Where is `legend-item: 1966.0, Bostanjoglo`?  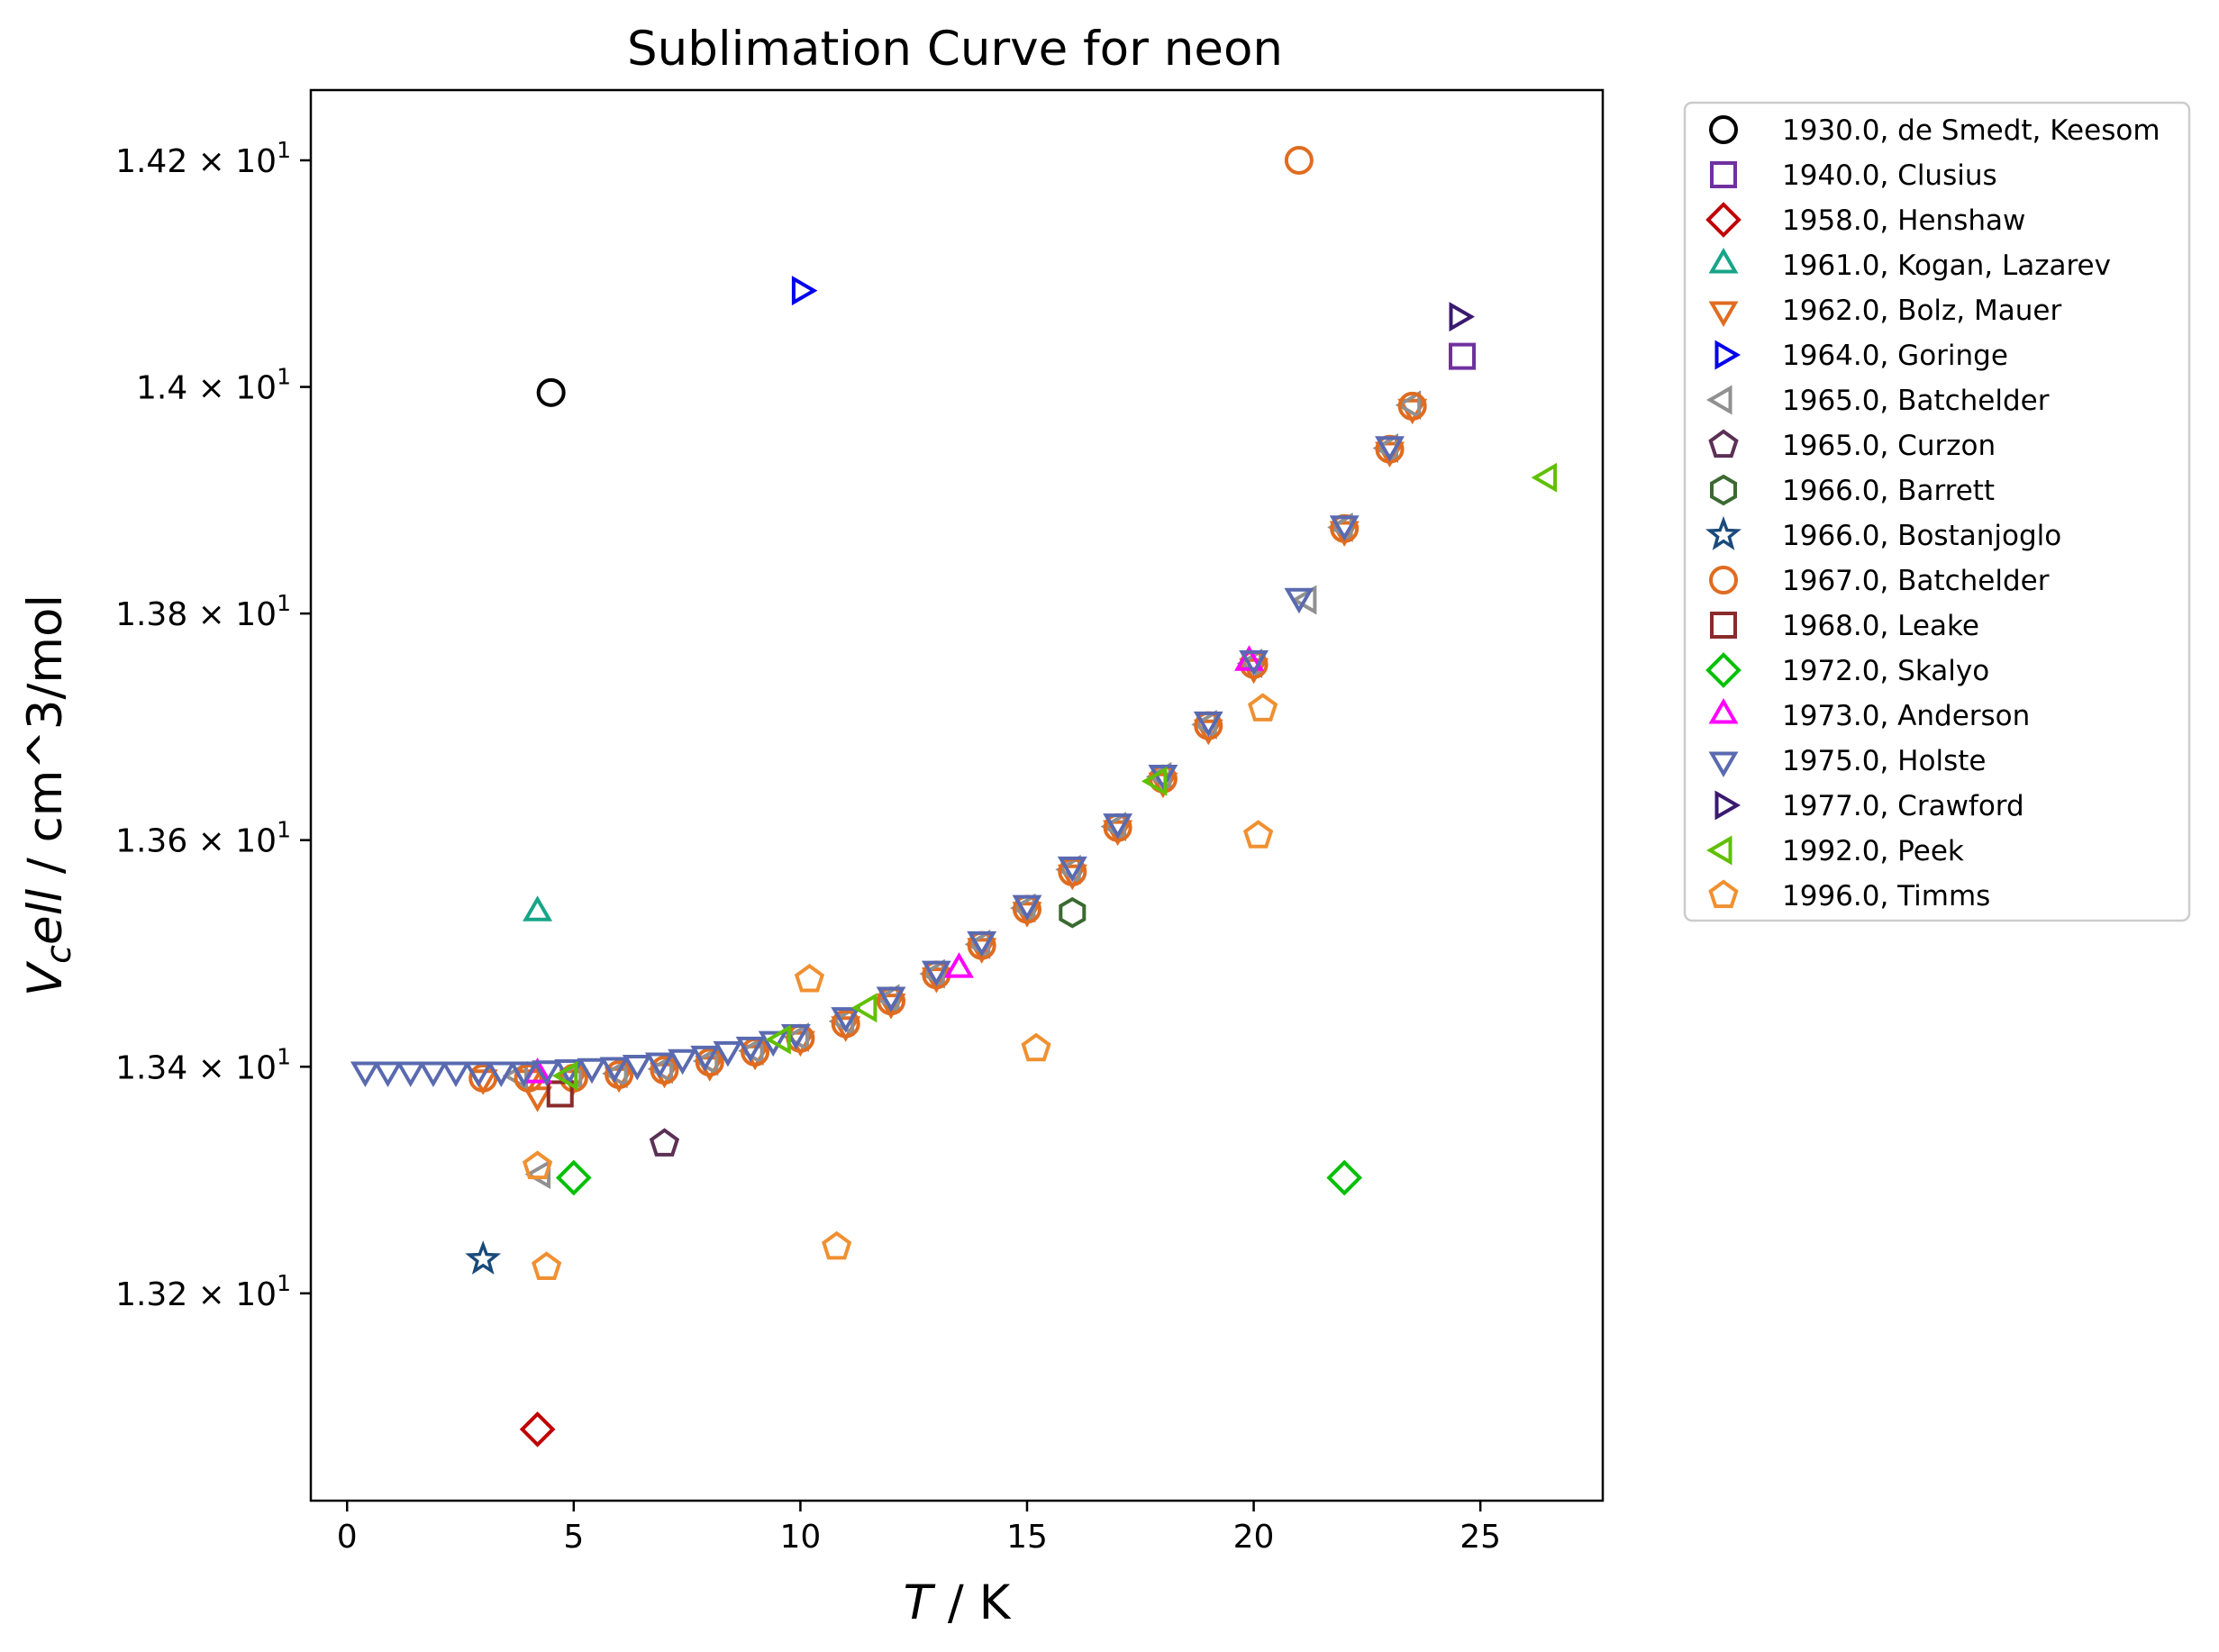 legend-item: 1966.0, Bostanjoglo is located at coordinates (1883, 533).